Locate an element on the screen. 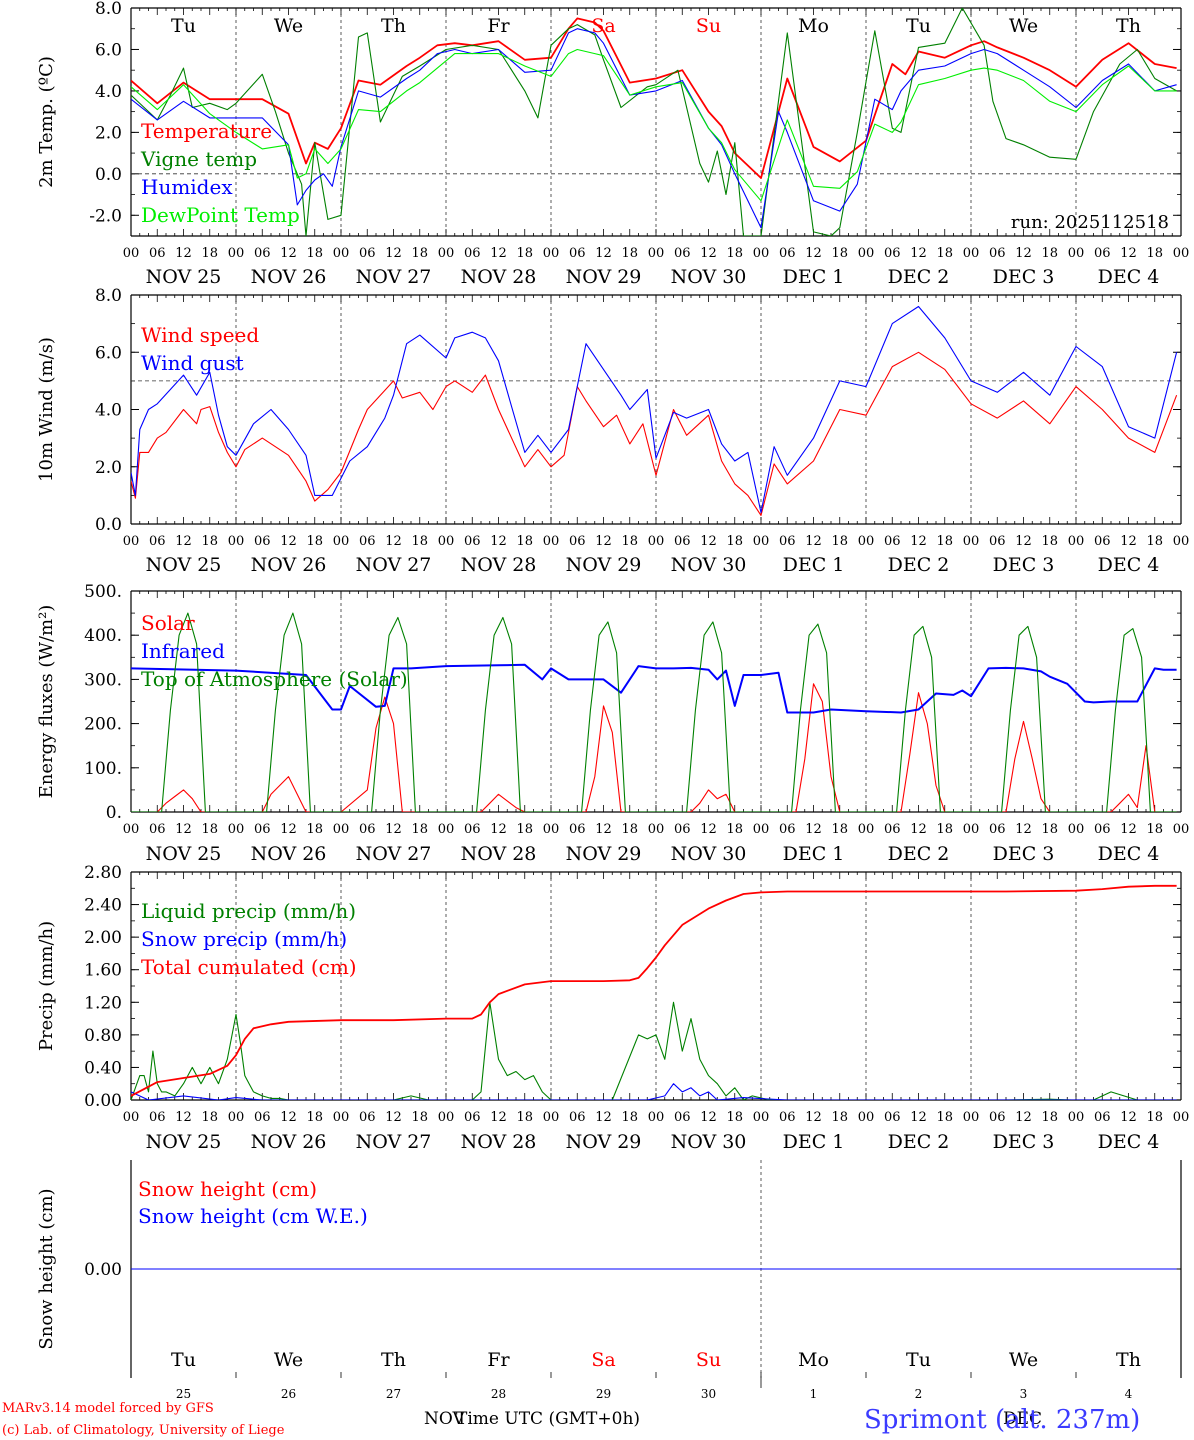  month-dec-label: DEC is located at coordinates (1022, 1419).